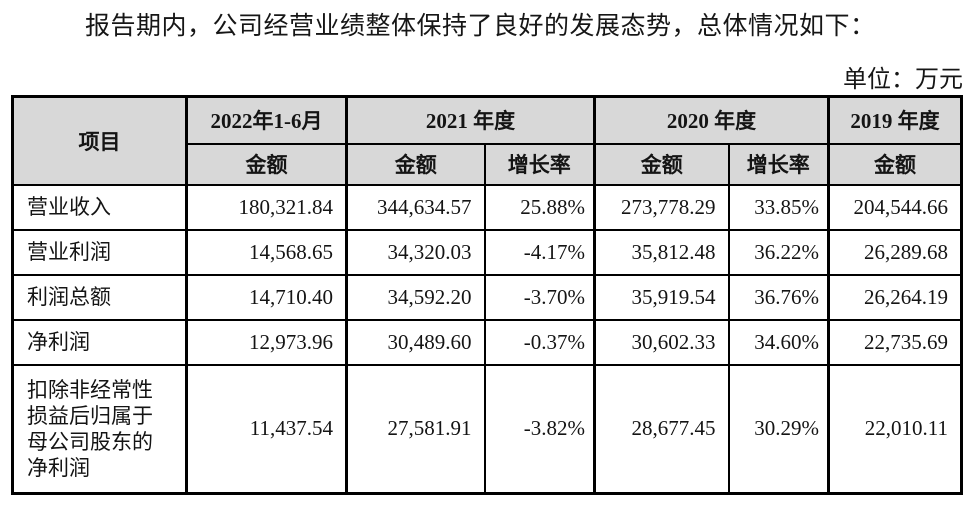 The image size is (978, 511). I want to click on amount-cell: 180,321.84, so click(266, 207).